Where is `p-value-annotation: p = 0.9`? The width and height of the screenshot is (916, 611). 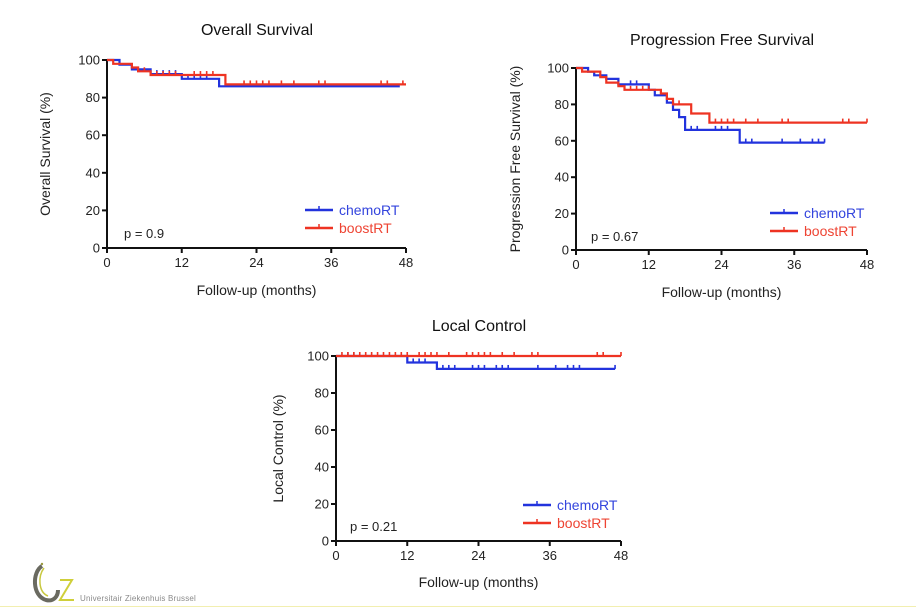 p-value-annotation: p = 0.9 is located at coordinates (144, 233).